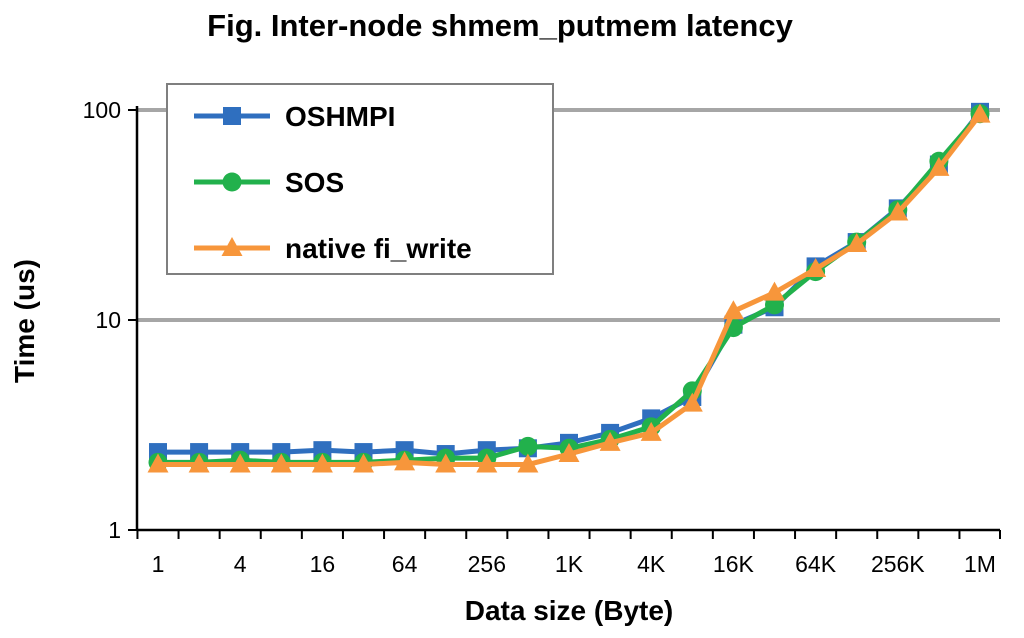 Image resolution: width=1024 pixels, height=638 pixels. Describe the element at coordinates (323, 564) in the screenshot. I see `x-tick-label-2: 16` at that location.